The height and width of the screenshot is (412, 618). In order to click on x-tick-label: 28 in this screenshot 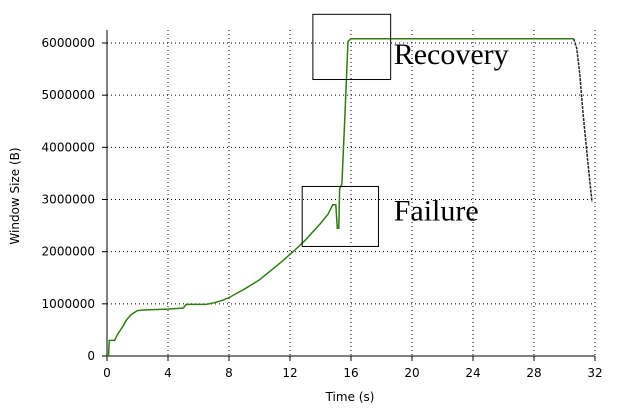, I will do `click(533, 373)`.